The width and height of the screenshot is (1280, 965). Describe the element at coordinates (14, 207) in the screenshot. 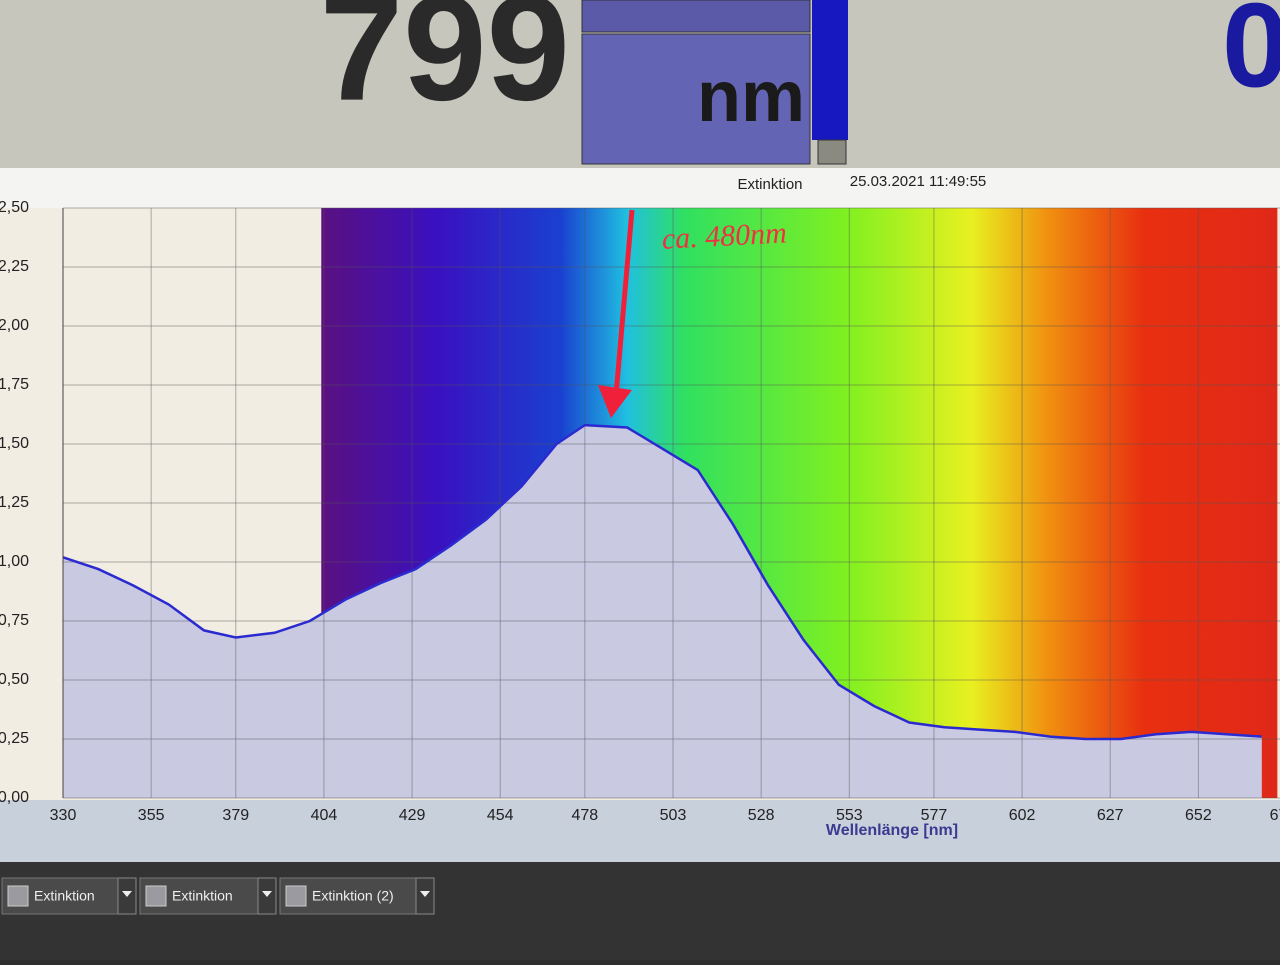

I see `y-tick-label: 2,50` at that location.